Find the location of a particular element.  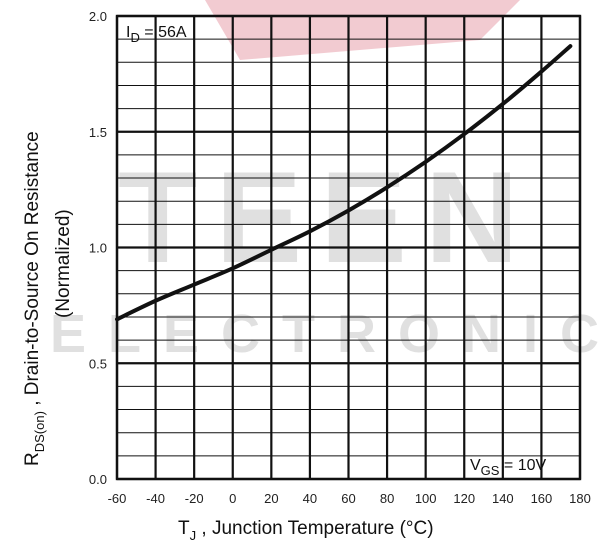

y-tick-label: 2.0 is located at coordinates (98, 16).